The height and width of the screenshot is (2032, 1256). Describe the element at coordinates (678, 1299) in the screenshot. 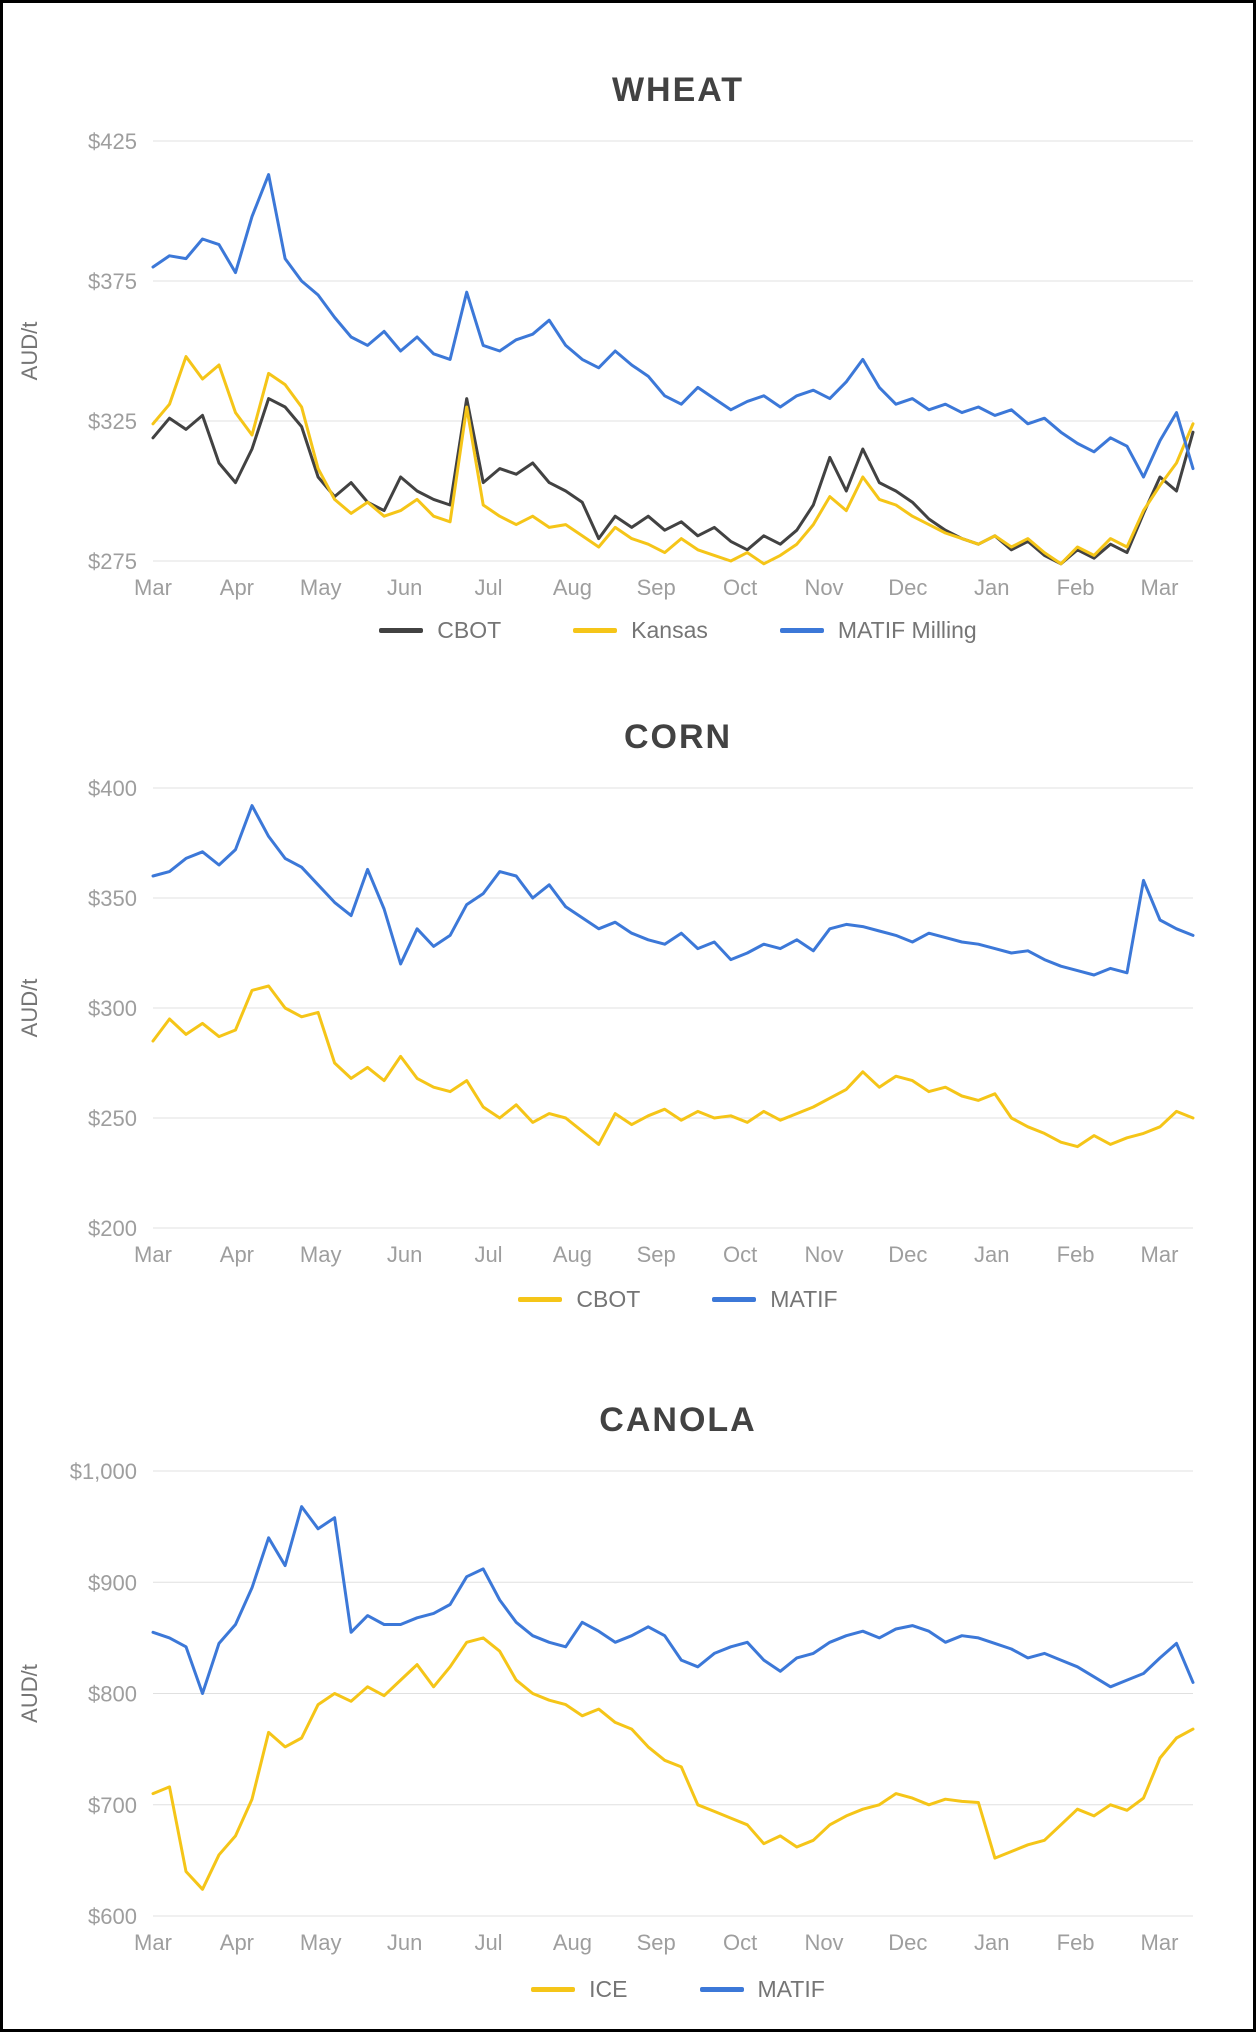

I see `corn-legend: CBOT MATIF` at that location.